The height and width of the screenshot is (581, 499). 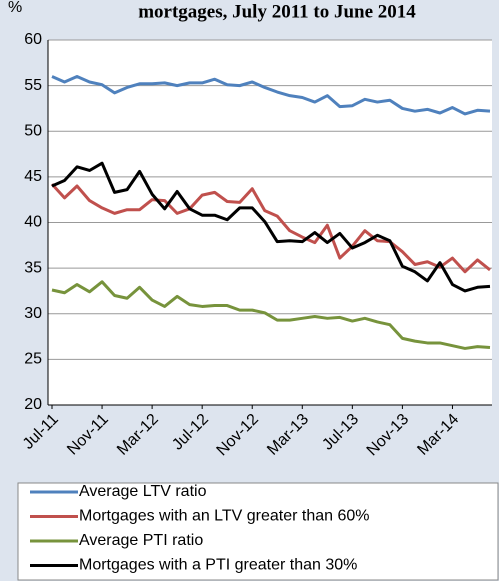 What do you see at coordinates (190, 432) in the screenshot?
I see `x-tick-label: Jul-12` at bounding box center [190, 432].